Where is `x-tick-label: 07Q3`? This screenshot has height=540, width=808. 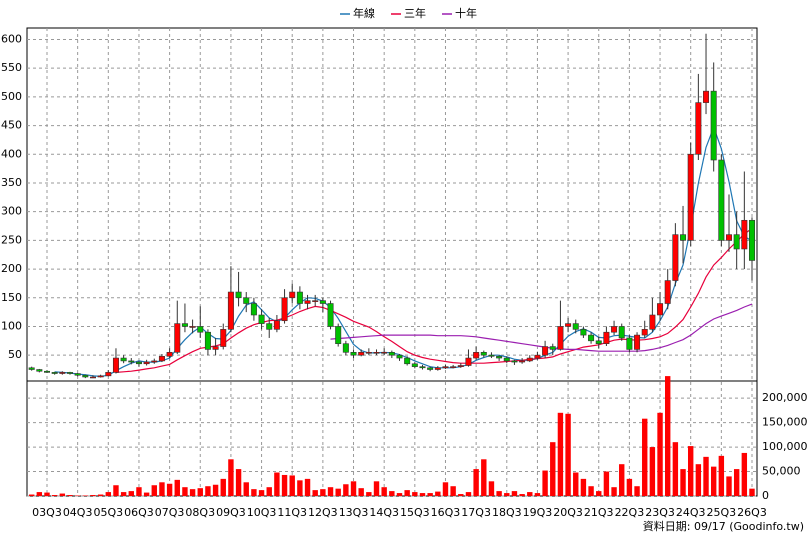 x-tick-label: 07Q3 is located at coordinates (170, 512).